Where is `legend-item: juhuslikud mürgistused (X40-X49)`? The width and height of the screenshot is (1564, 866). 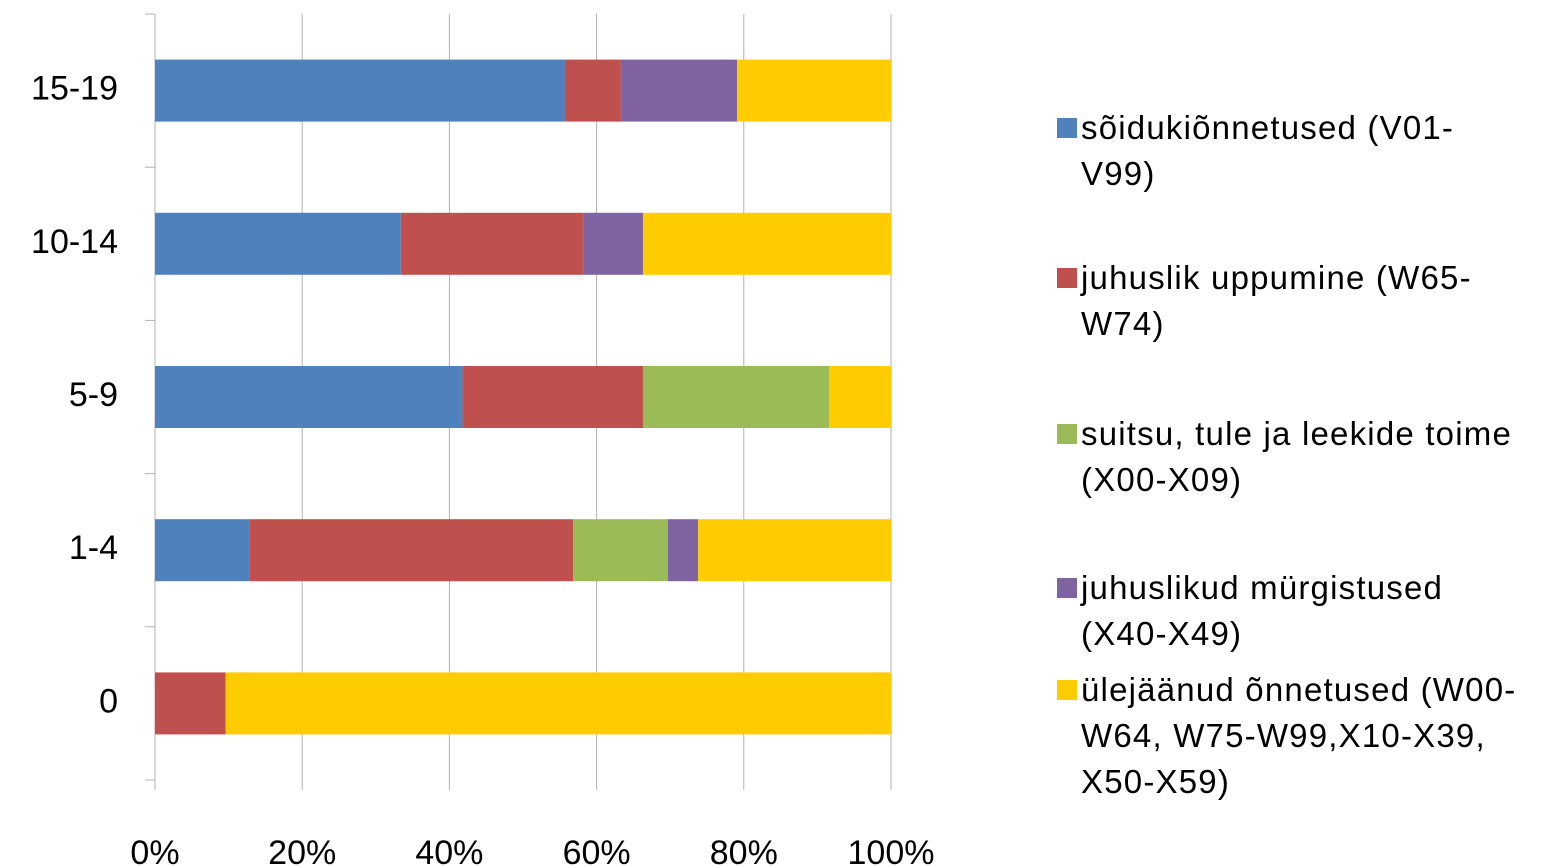 legend-item: juhuslikud mürgistused (X40-X49) is located at coordinates (1302, 611).